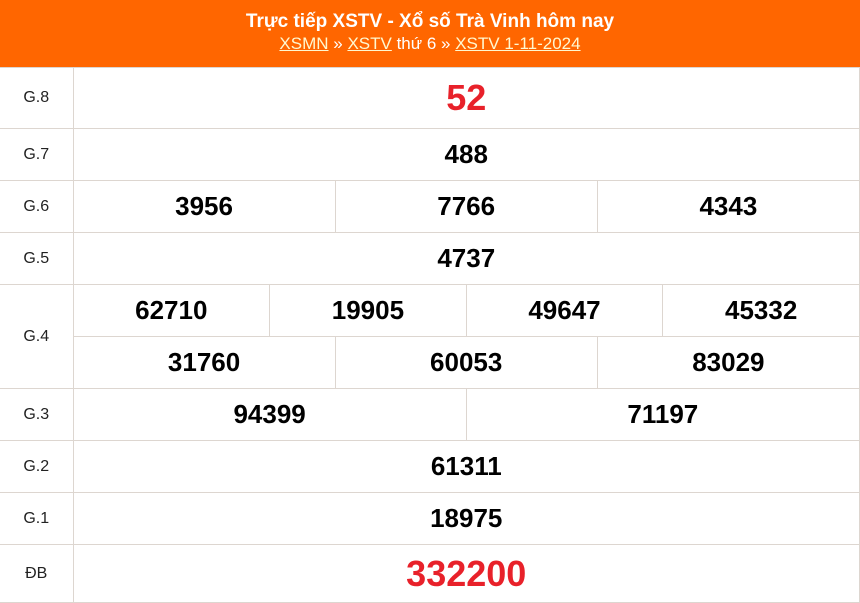  Describe the element at coordinates (564, 310) in the screenshot. I see `prize-value: 49647` at that location.